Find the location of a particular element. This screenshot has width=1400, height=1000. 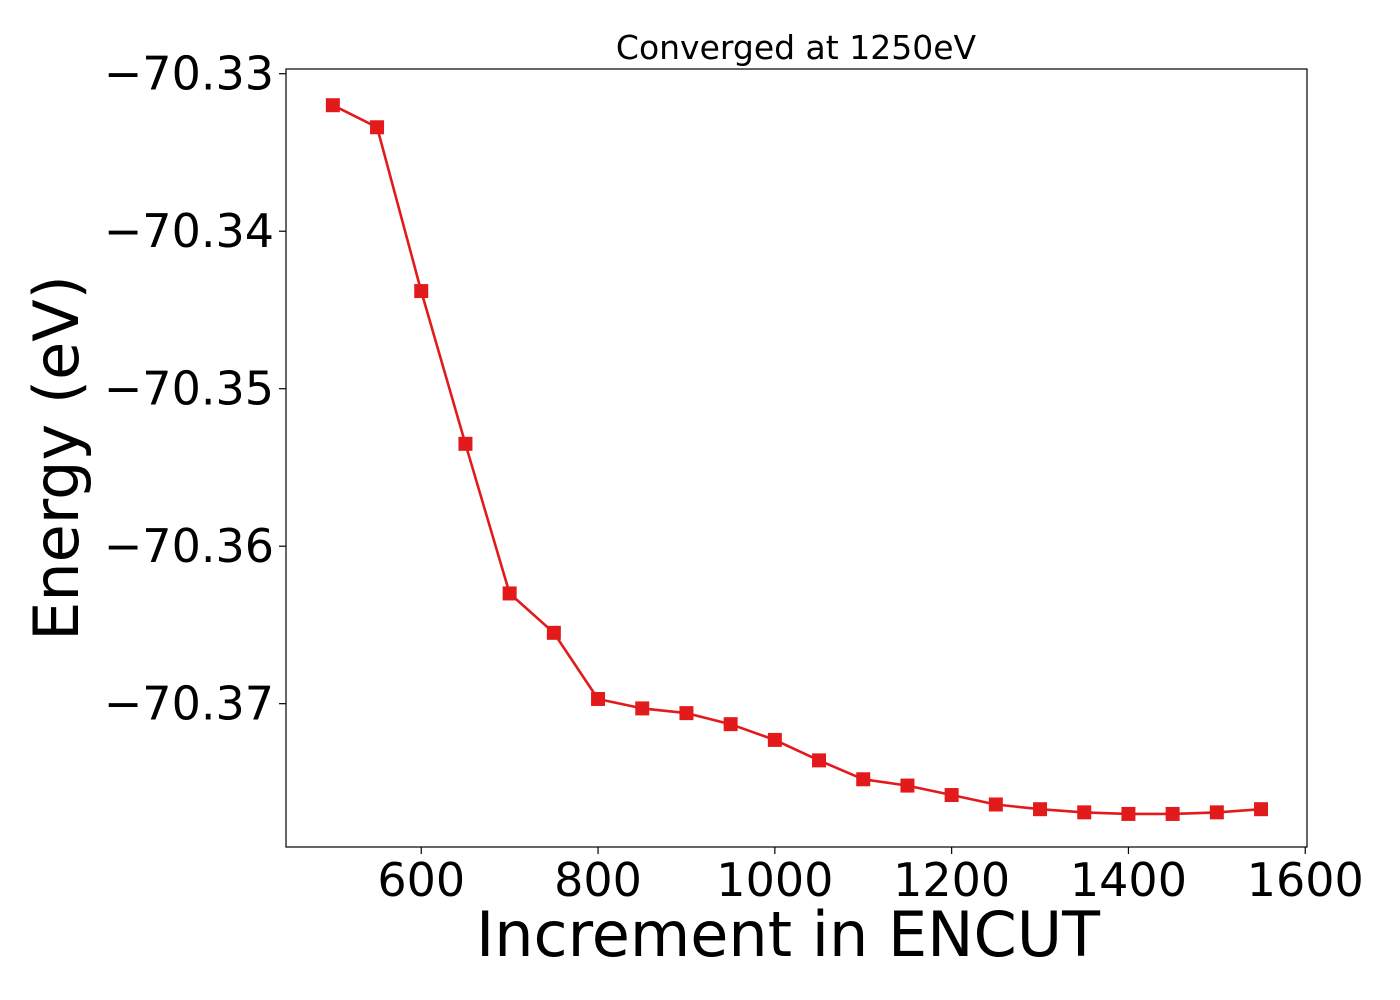

x-tick-label: 1600 is located at coordinates (1305, 880).